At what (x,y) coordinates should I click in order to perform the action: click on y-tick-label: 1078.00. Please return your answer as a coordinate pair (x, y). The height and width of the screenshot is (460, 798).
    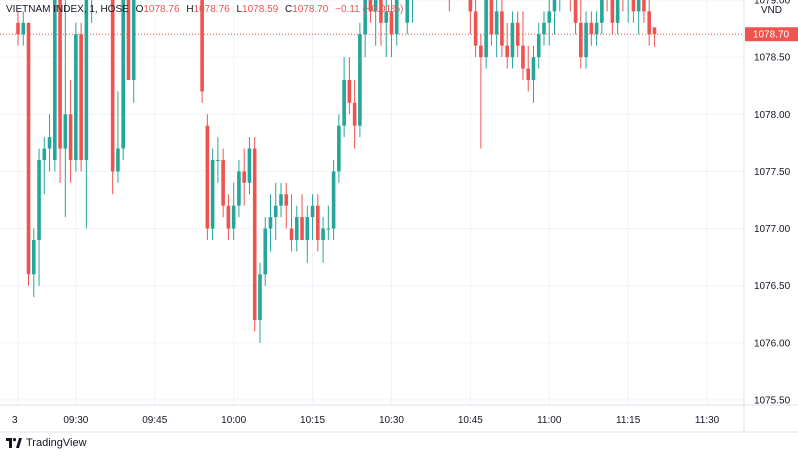
    Looking at the image, I should click on (772, 115).